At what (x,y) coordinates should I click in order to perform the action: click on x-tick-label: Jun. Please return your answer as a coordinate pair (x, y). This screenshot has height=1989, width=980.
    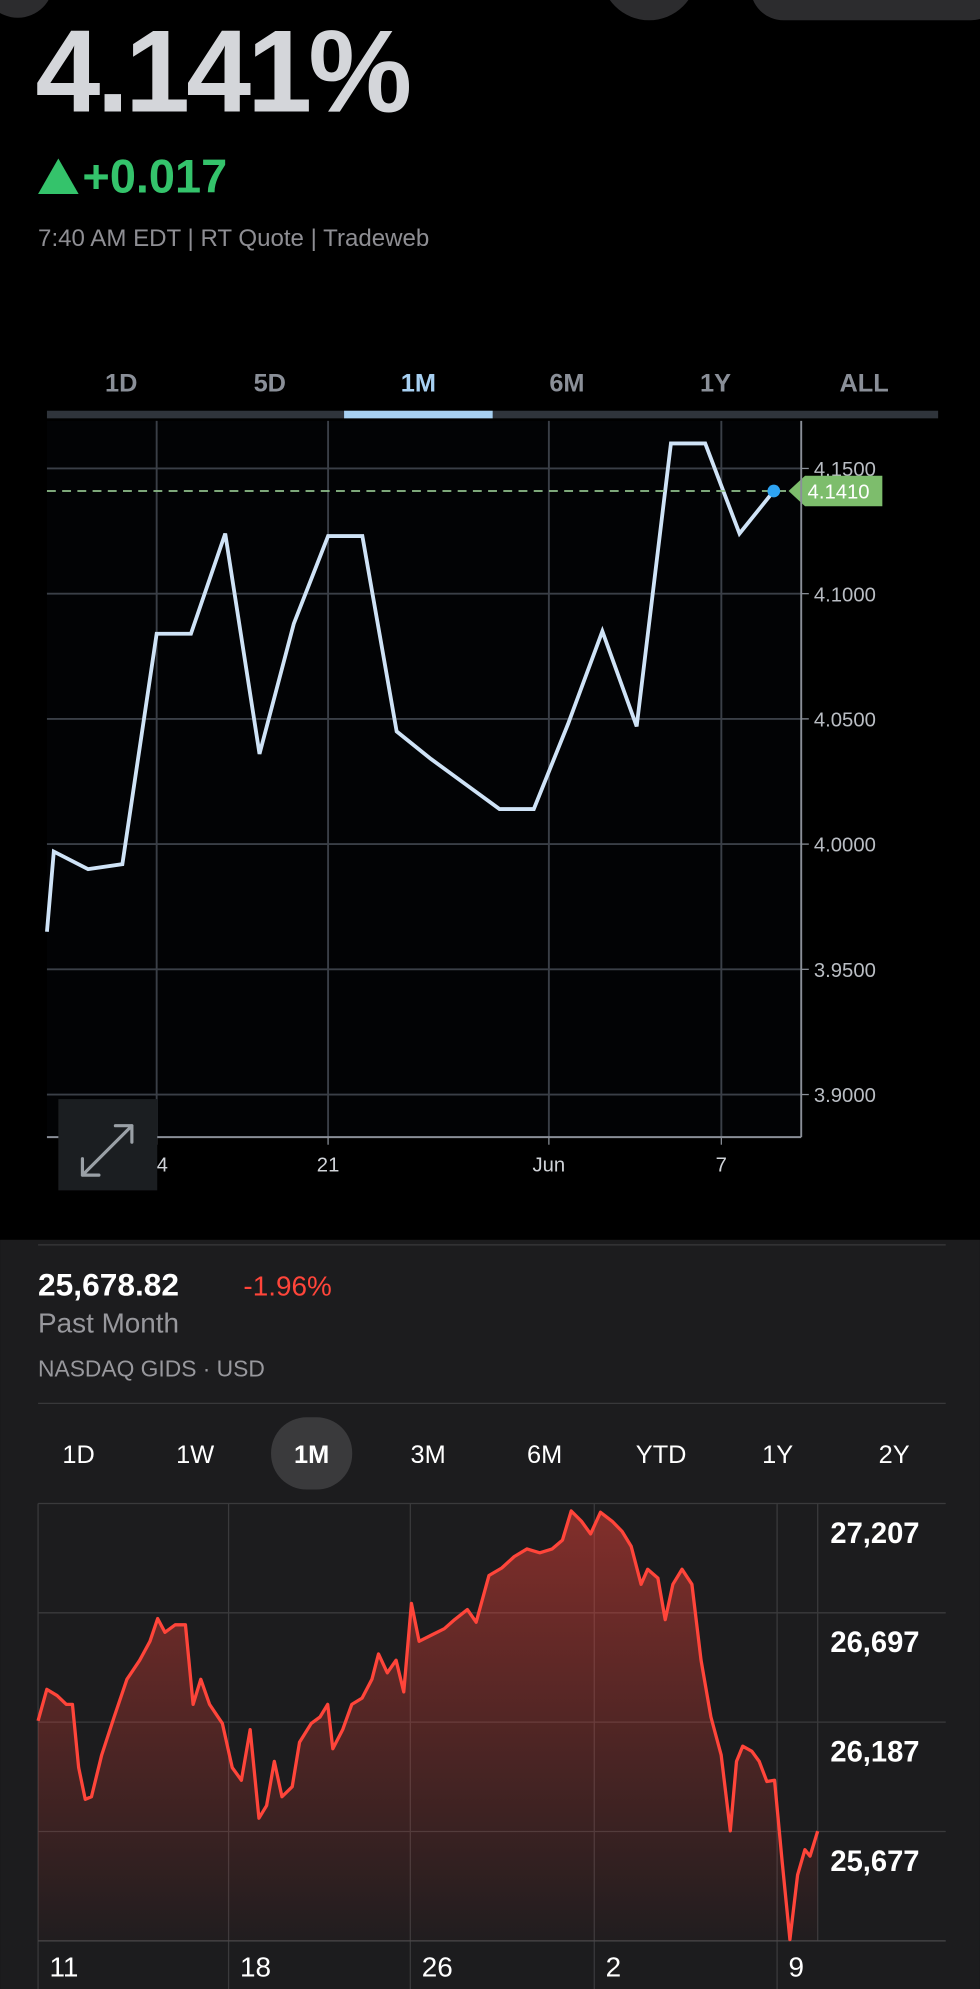
    Looking at the image, I should click on (549, 1165).